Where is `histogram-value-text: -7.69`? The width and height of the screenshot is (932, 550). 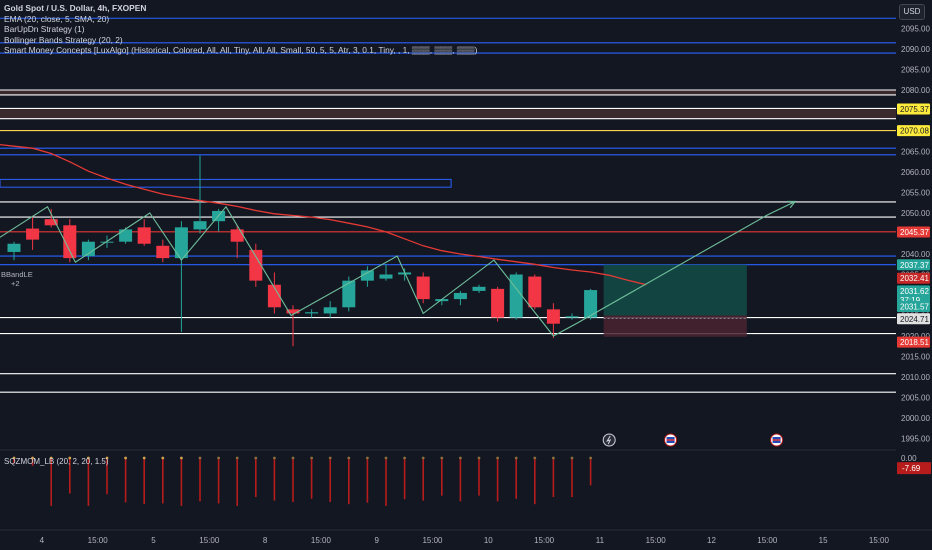
histogram-value-text: -7.69 is located at coordinates (911, 468).